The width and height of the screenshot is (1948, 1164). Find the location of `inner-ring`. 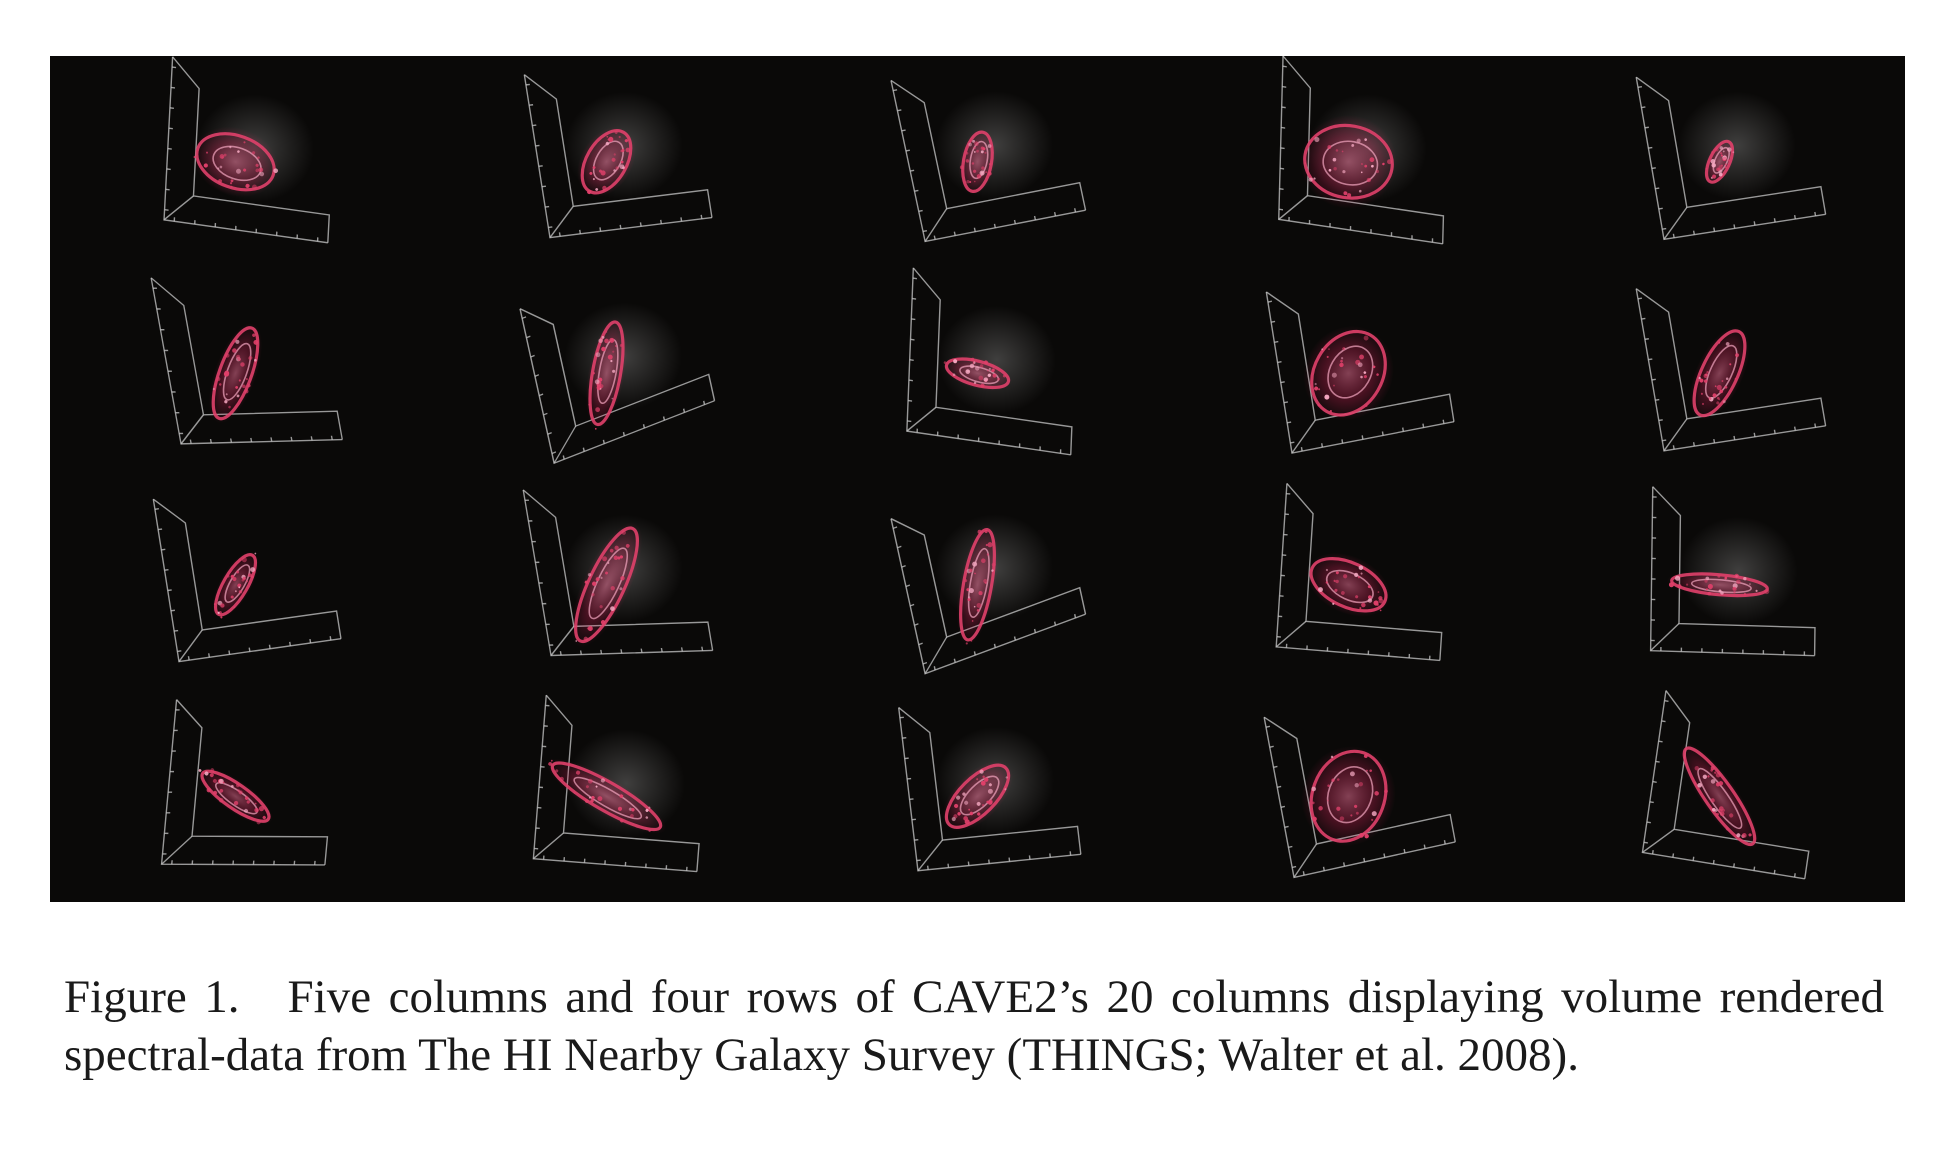

inner-ring is located at coordinates (1350, 795).